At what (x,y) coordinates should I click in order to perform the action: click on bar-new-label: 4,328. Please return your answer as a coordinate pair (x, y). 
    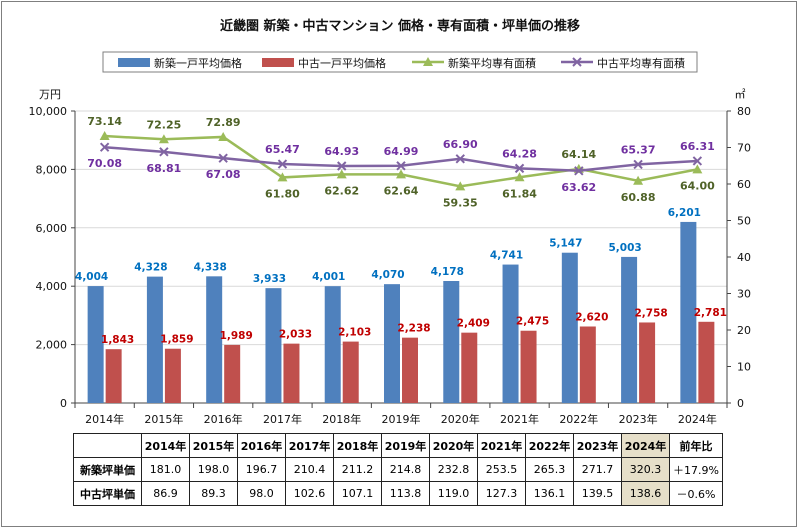
    Looking at the image, I should click on (150, 268).